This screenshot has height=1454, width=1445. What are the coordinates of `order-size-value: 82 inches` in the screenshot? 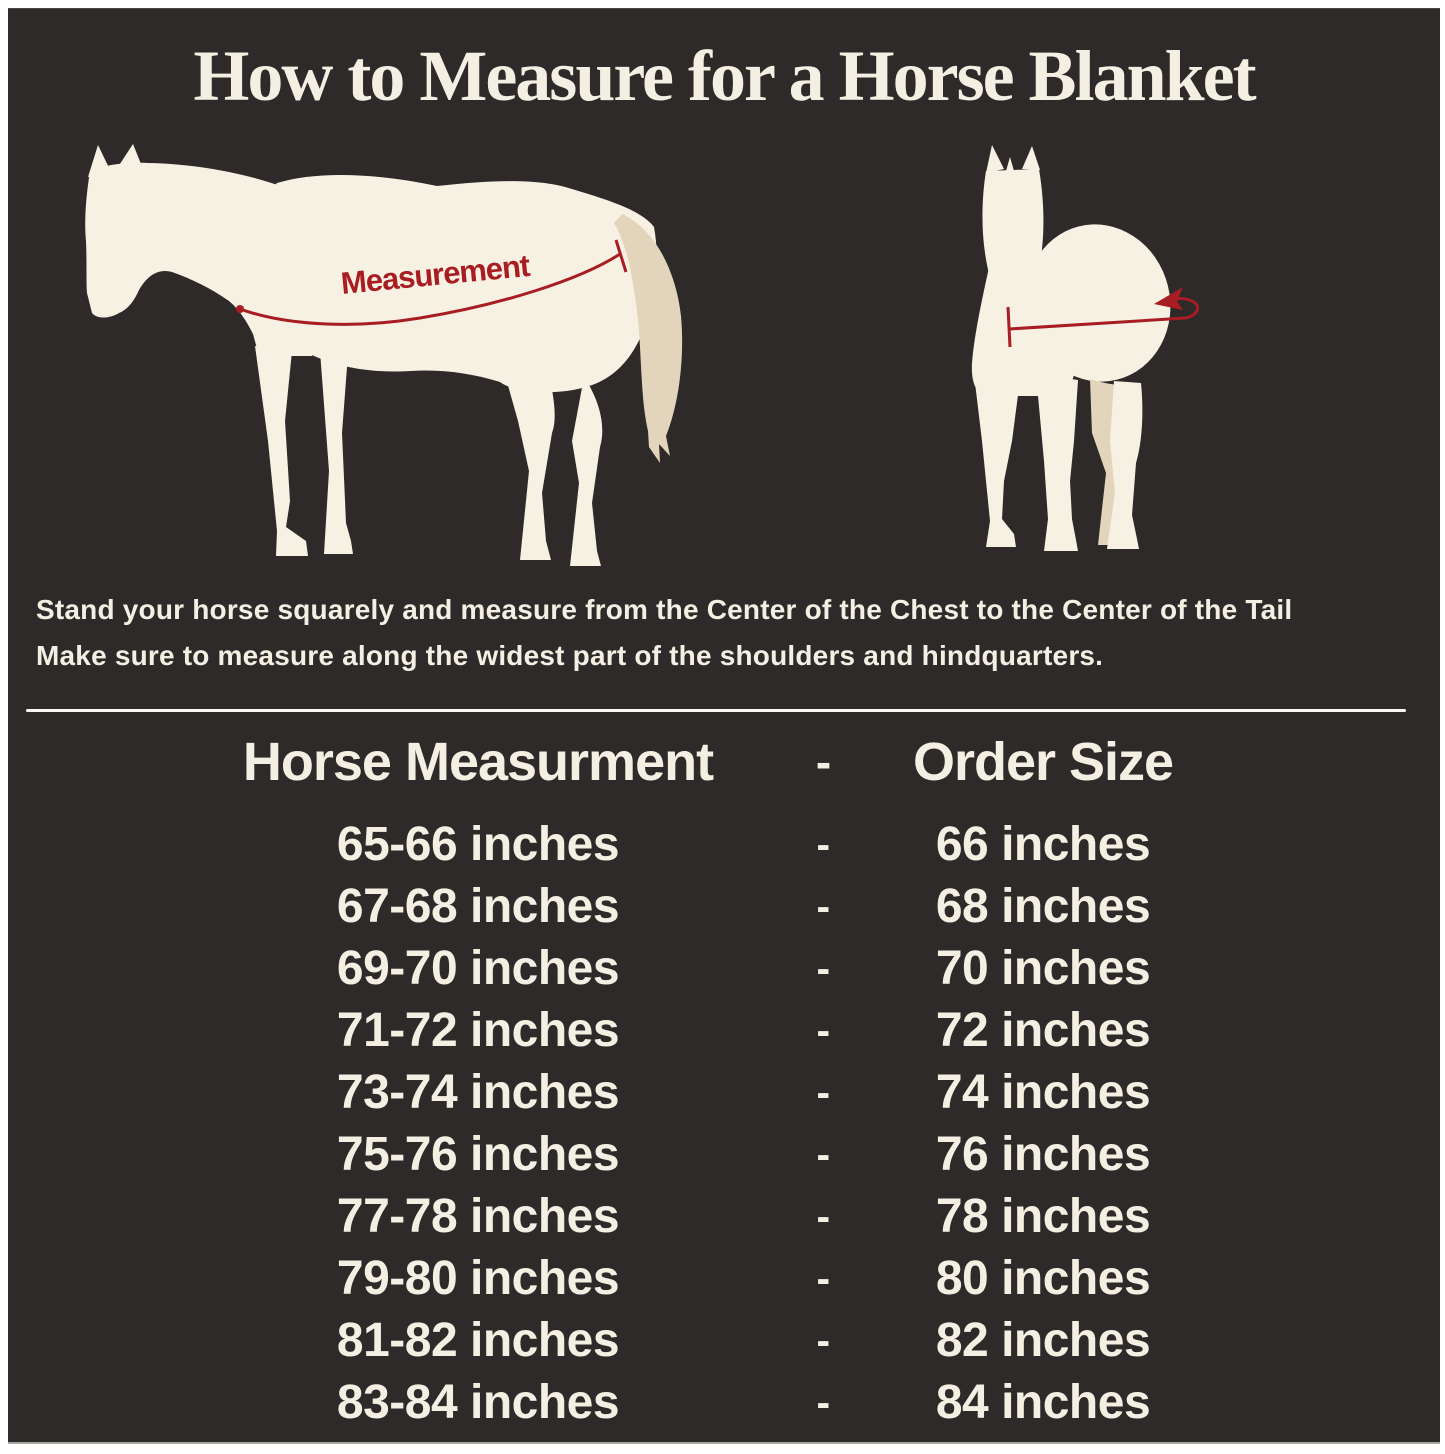 It's located at (1043, 1340).